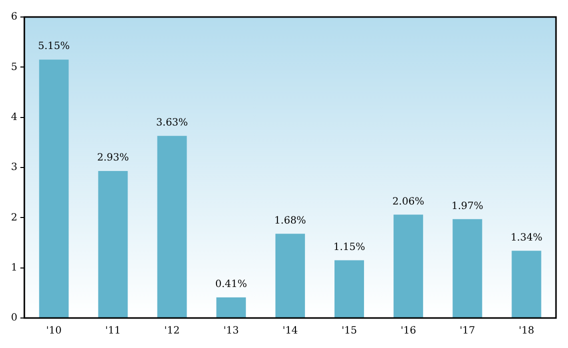 The height and width of the screenshot is (348, 568). Describe the element at coordinates (54, 46) in the screenshot. I see `data-label: 5.15%` at that location.